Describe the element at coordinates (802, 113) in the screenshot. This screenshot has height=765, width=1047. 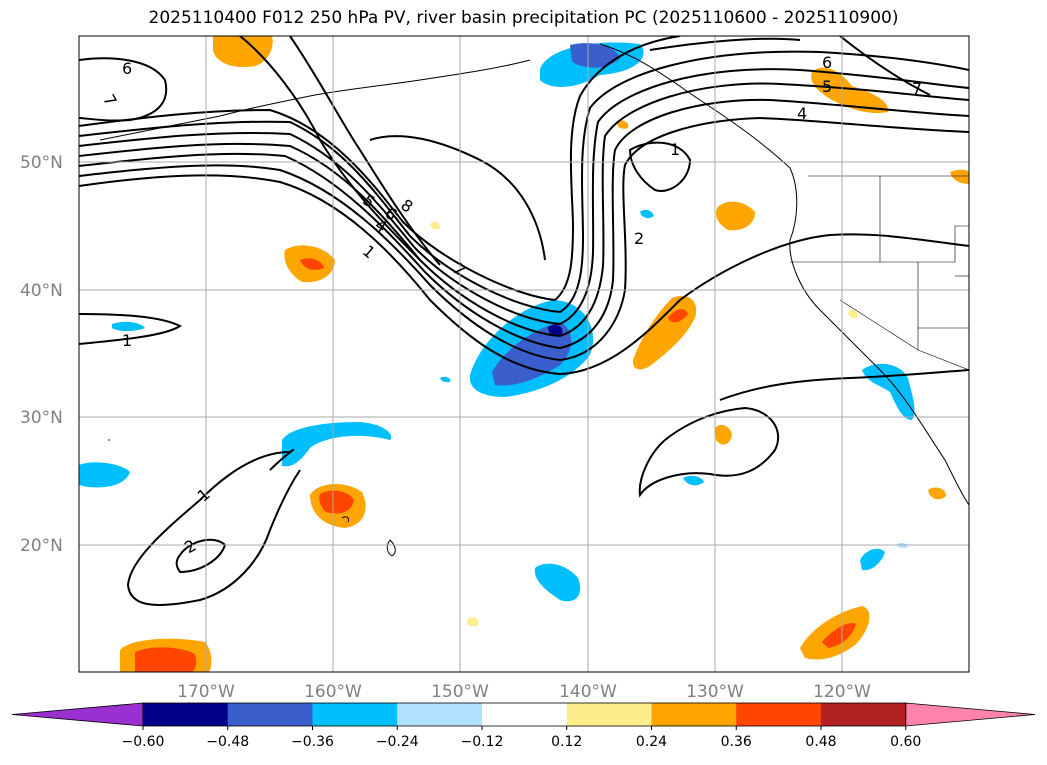
I see `contour-label: 4` at that location.